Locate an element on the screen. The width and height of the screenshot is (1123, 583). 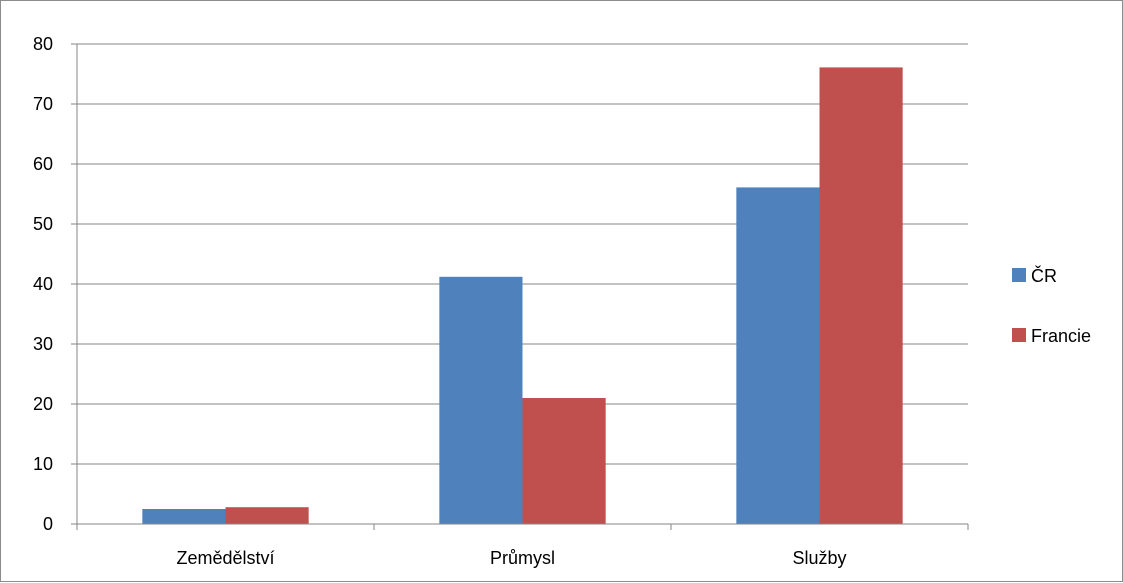
y-tick-label: 10 is located at coordinates (43, 464).